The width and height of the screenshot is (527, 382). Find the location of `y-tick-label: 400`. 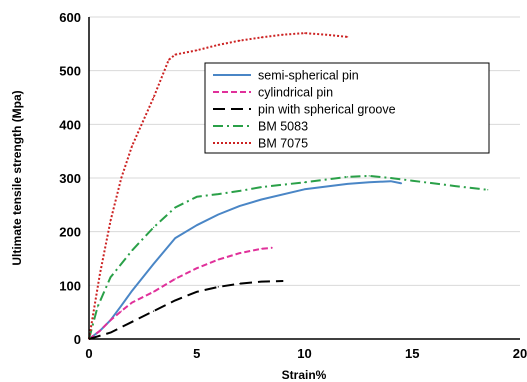

y-tick-label: 400 is located at coordinates (70, 124).